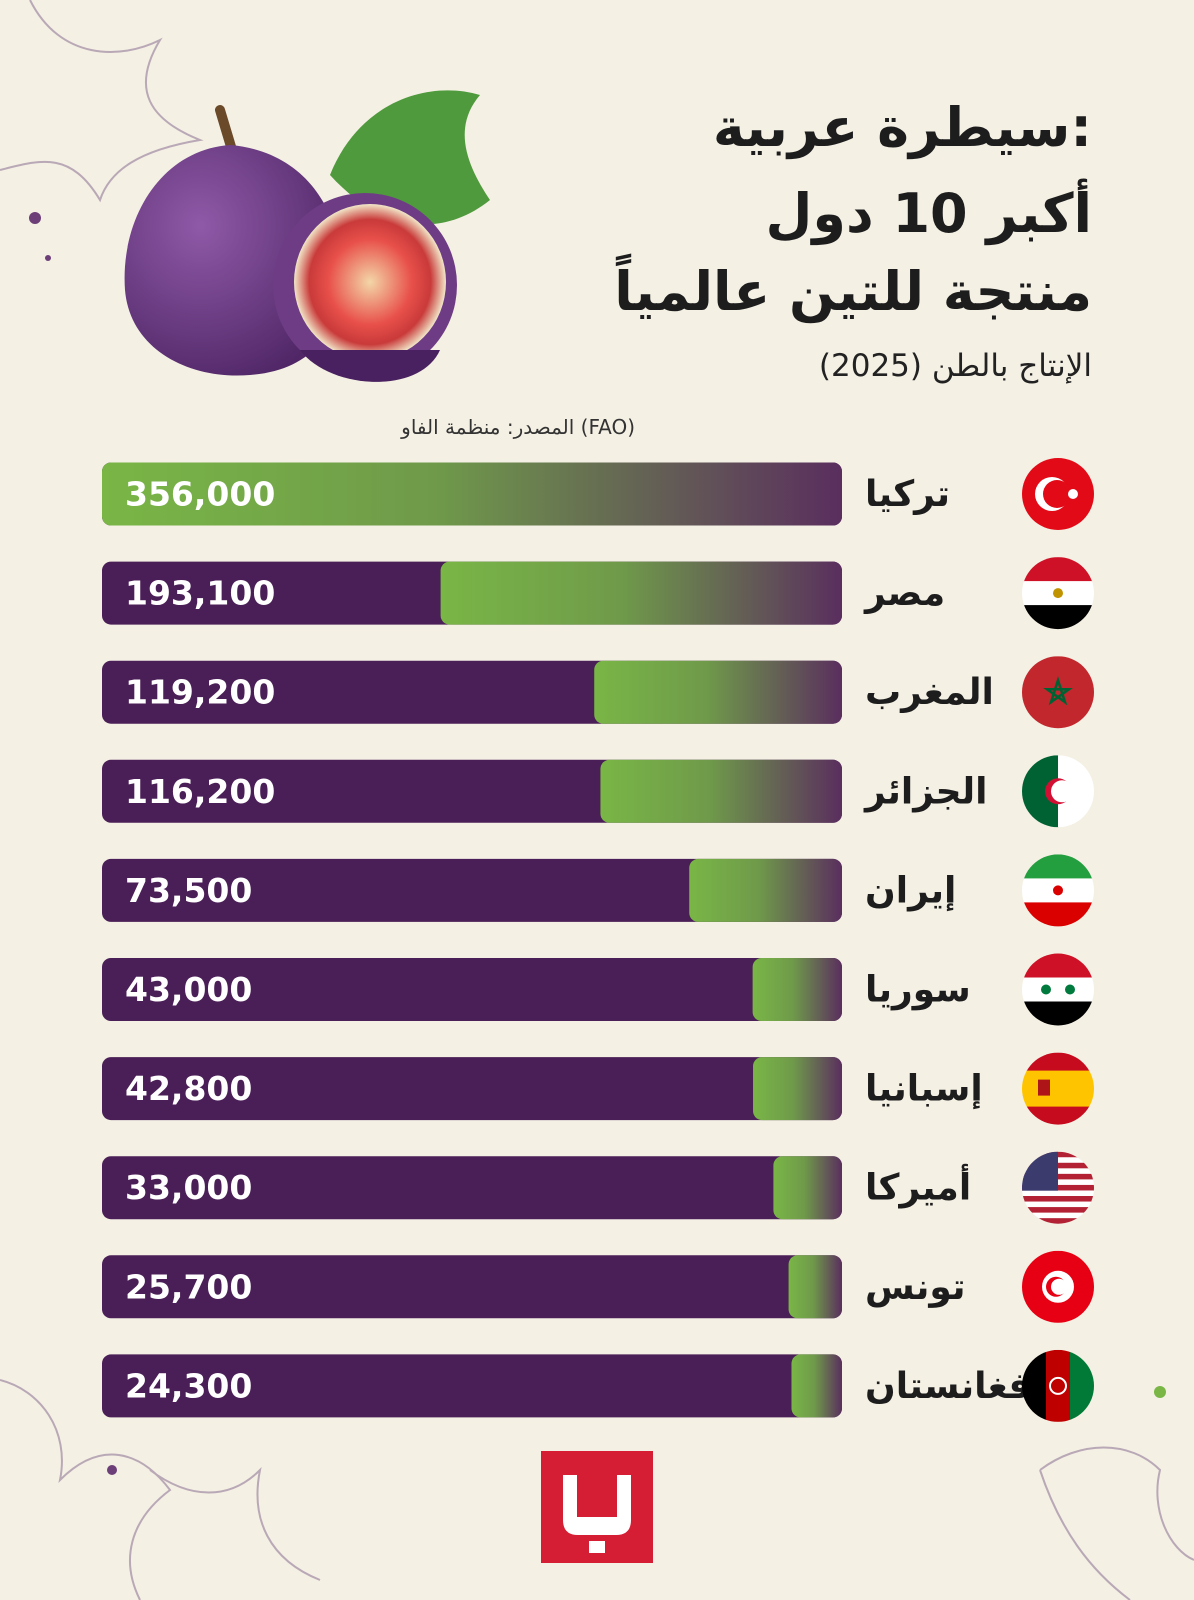 The image size is (1194, 1600). Describe the element at coordinates (929, 692) in the screenshot. I see `category-label: المغرب` at that location.